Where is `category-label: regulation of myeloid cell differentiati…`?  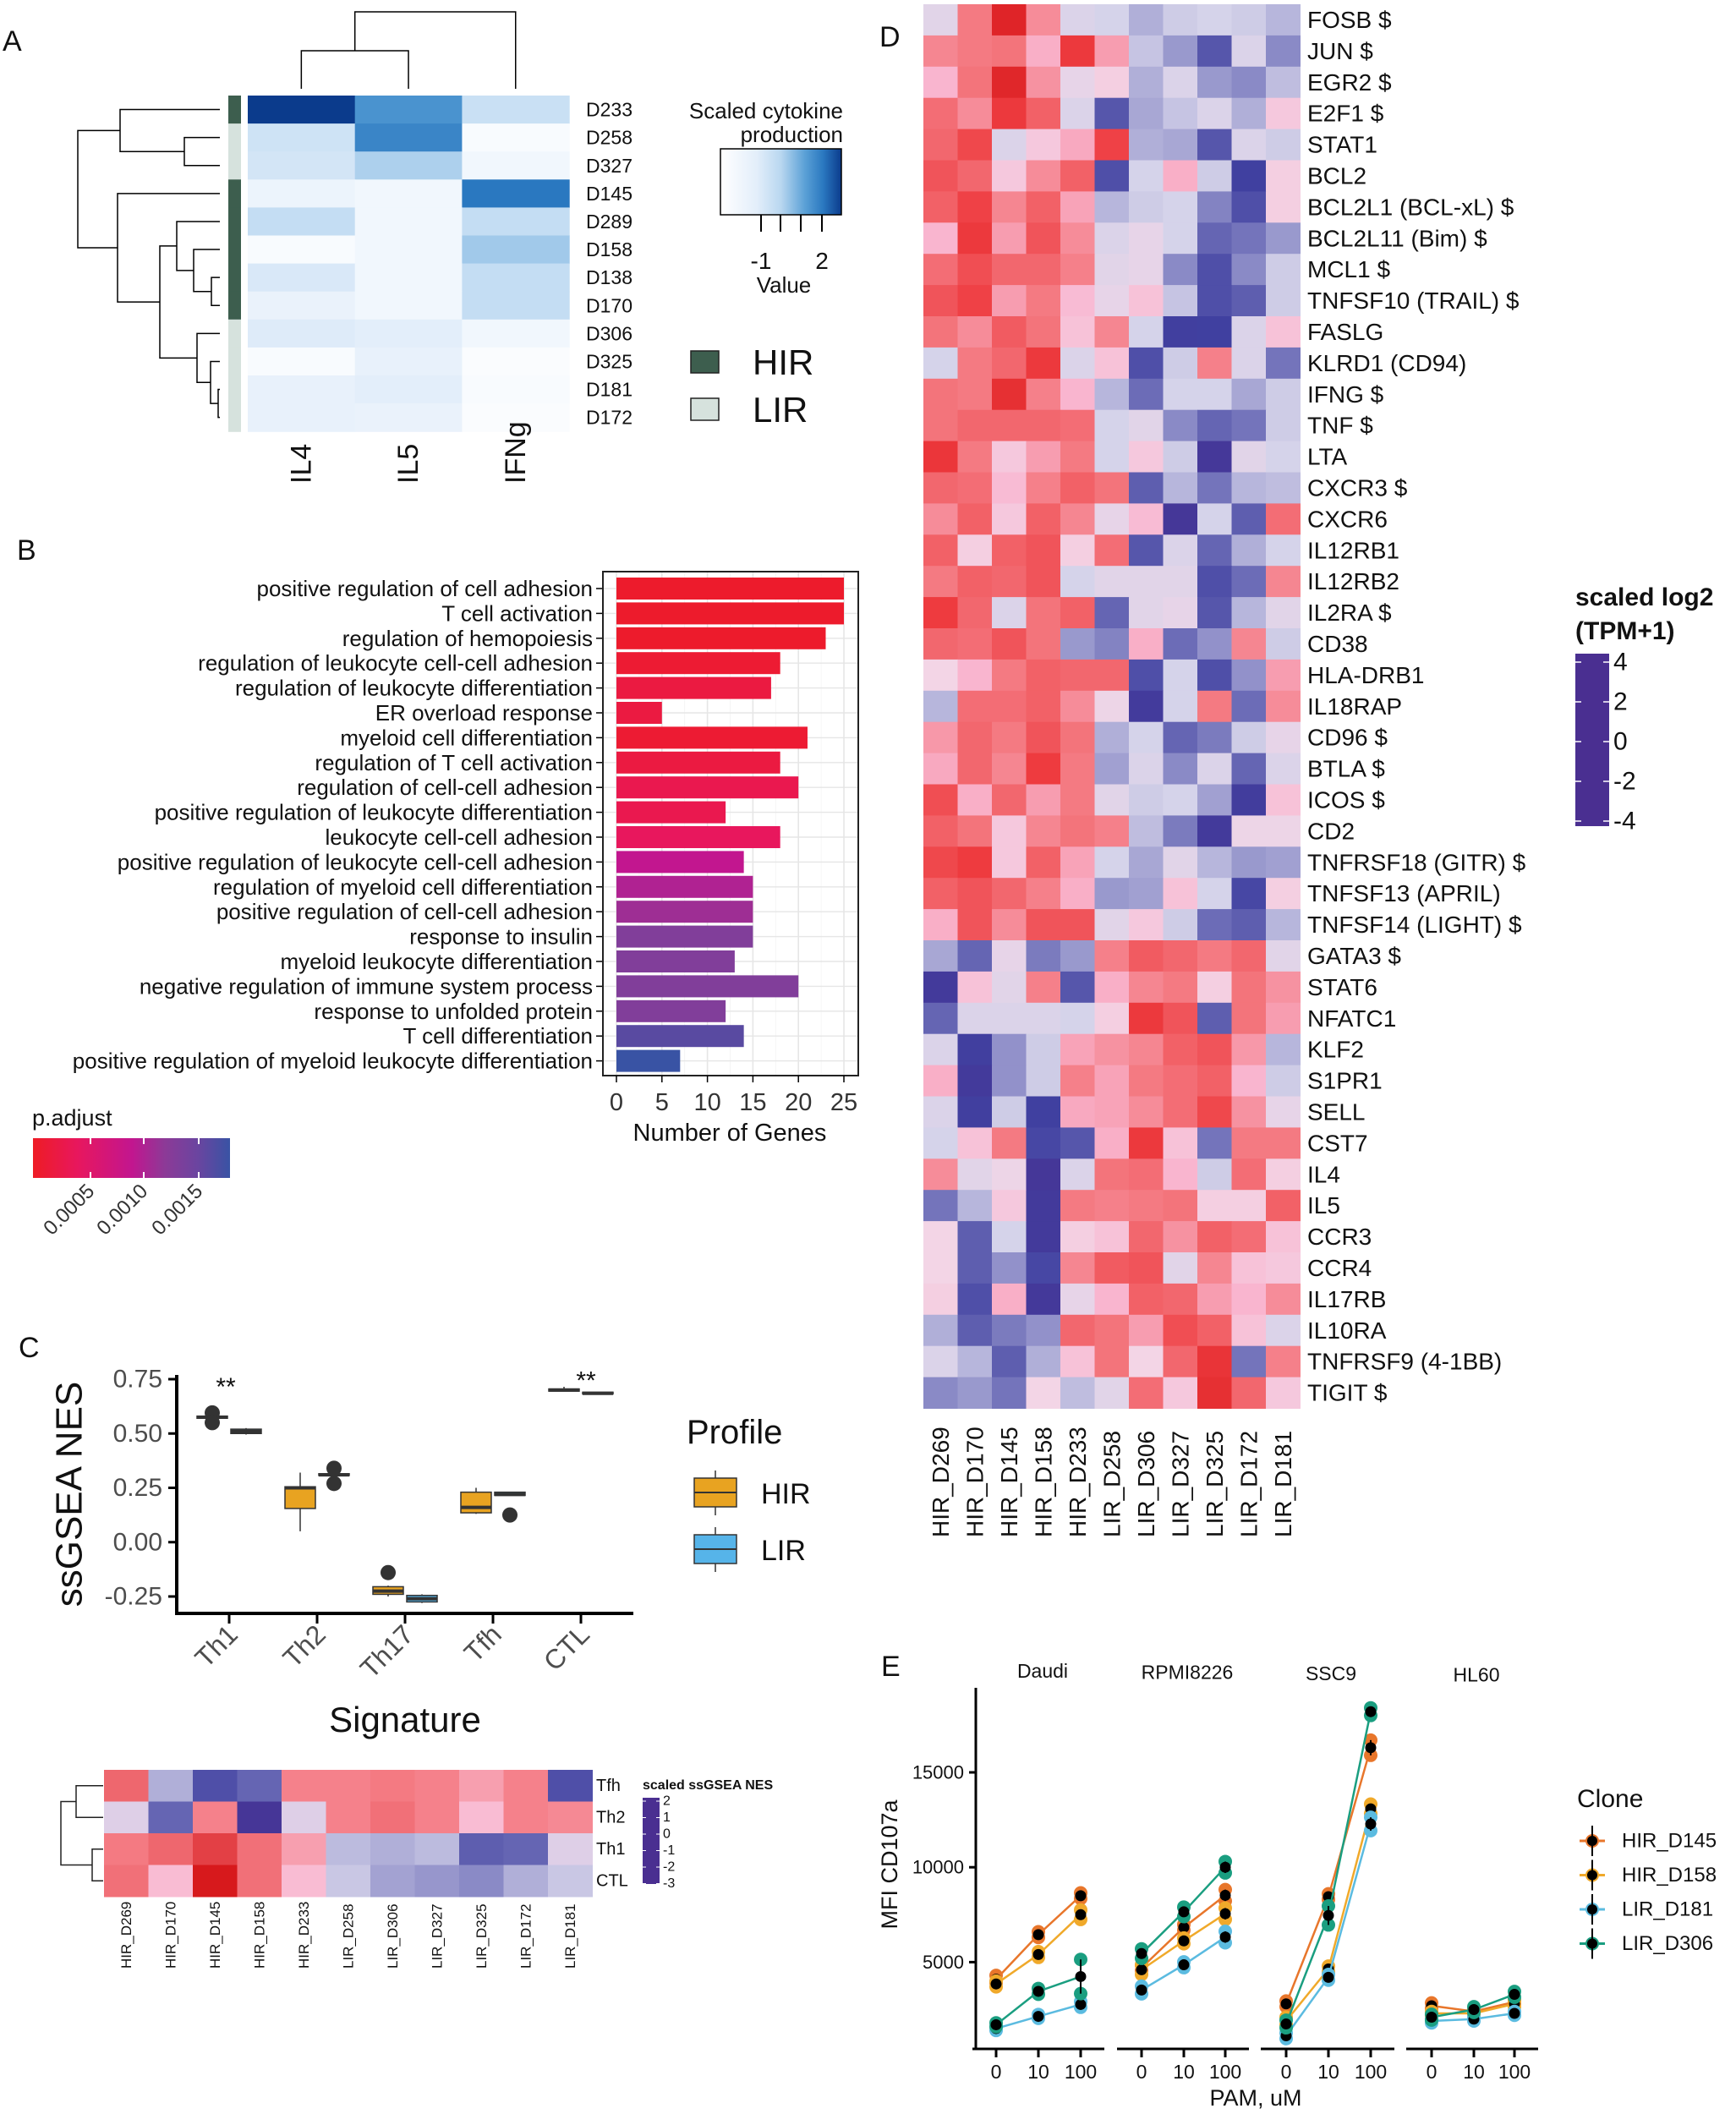 category-label: regulation of myeloid cell differentiati… is located at coordinates (403, 887).